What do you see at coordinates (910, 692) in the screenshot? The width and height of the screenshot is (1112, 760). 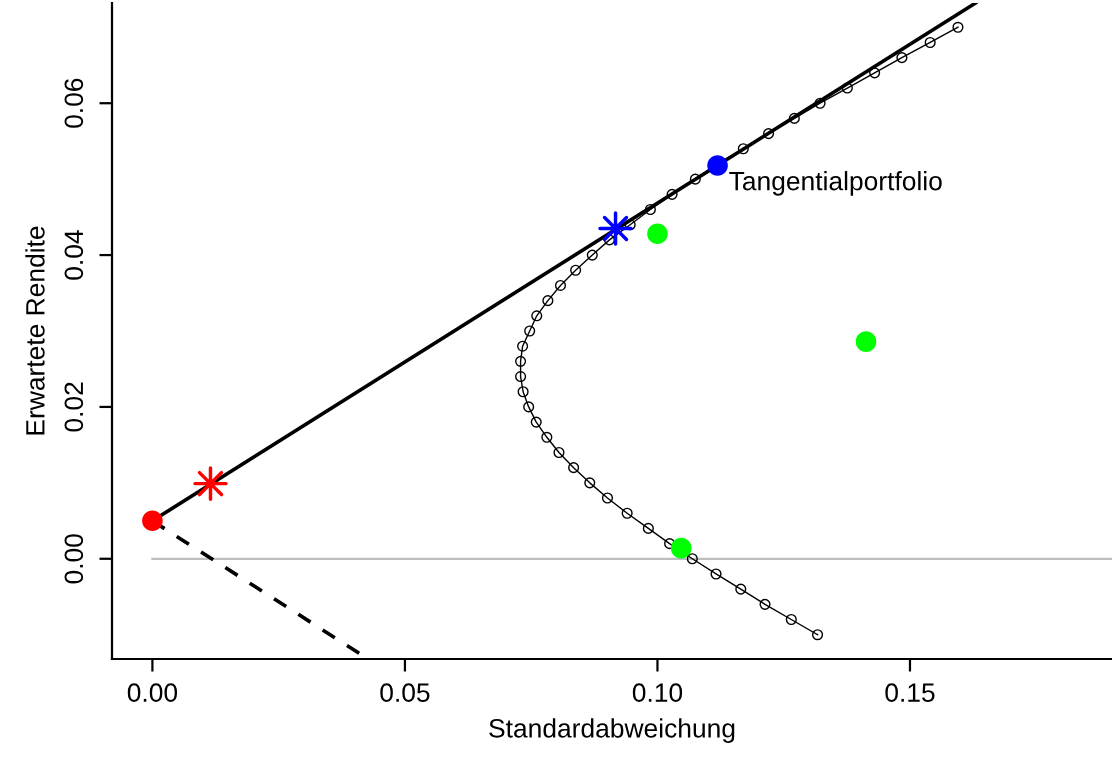 I see `x-tick-label: 0.15` at bounding box center [910, 692].